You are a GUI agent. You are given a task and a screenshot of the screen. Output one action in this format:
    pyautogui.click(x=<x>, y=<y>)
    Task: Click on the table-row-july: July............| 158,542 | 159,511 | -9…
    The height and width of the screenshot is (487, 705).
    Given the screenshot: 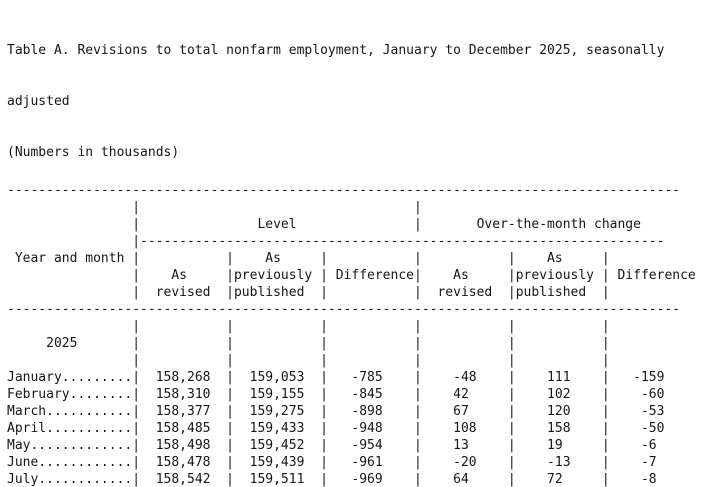 What is the action you would take?
    pyautogui.click(x=351, y=479)
    